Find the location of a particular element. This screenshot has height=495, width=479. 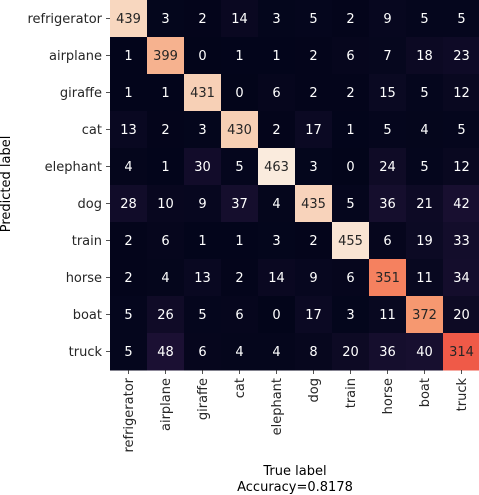

cell-value-label: 15 is located at coordinates (387, 93).